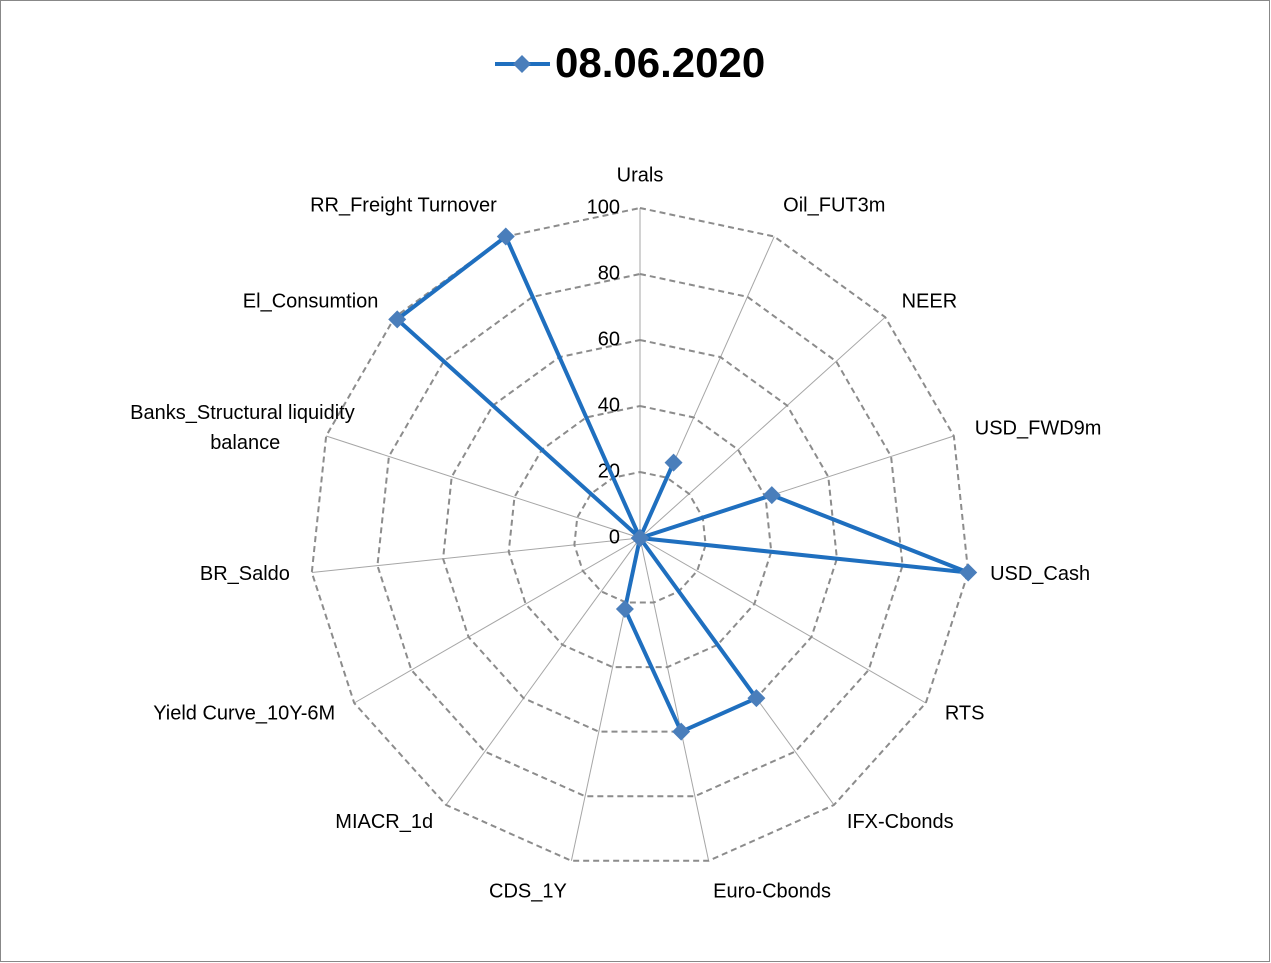 The height and width of the screenshot is (963, 1271). I want to click on category-label: Euro-Cbonds, so click(772, 892).